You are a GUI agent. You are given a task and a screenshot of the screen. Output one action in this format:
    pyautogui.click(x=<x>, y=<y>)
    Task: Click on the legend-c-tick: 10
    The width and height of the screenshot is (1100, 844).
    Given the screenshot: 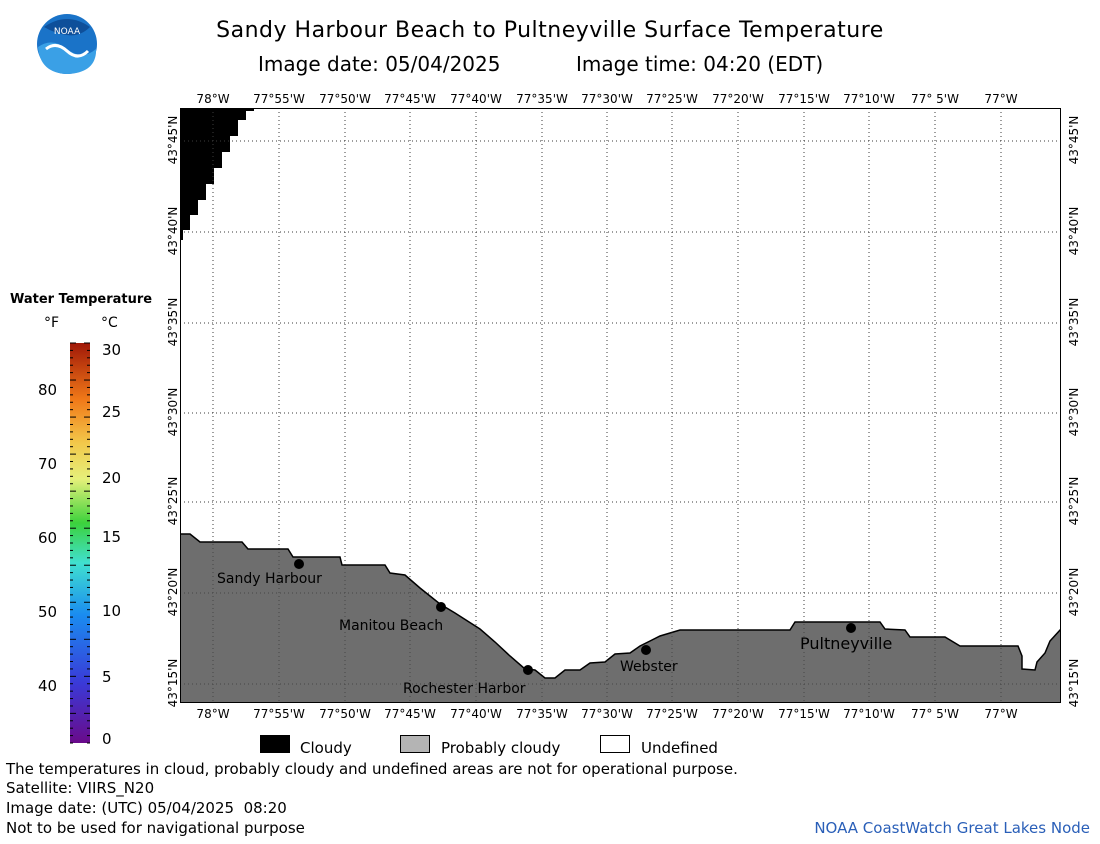 What is the action you would take?
    pyautogui.click(x=112, y=611)
    